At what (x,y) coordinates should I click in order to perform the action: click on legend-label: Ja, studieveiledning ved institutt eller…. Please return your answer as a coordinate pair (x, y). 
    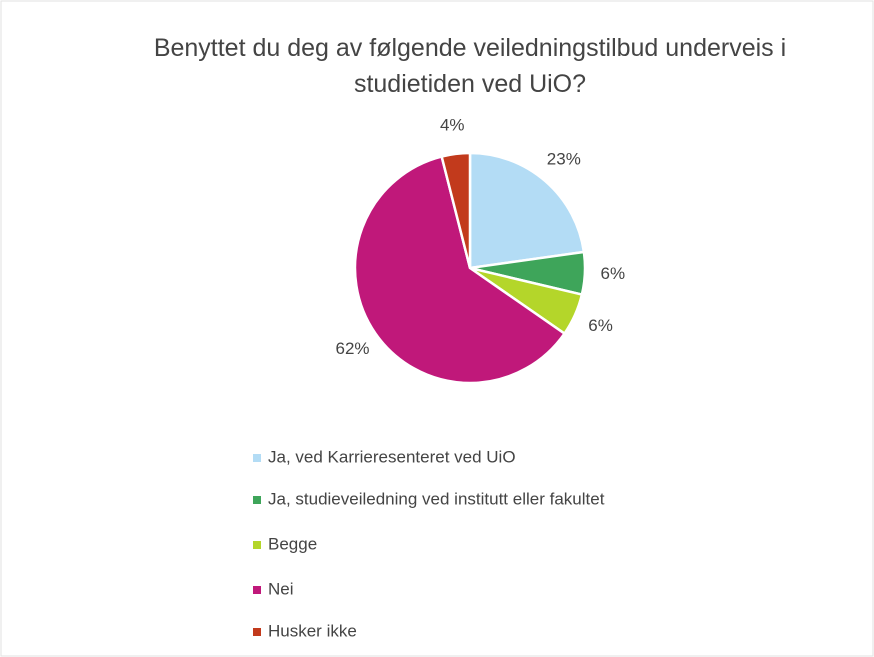
    Looking at the image, I should click on (436, 498).